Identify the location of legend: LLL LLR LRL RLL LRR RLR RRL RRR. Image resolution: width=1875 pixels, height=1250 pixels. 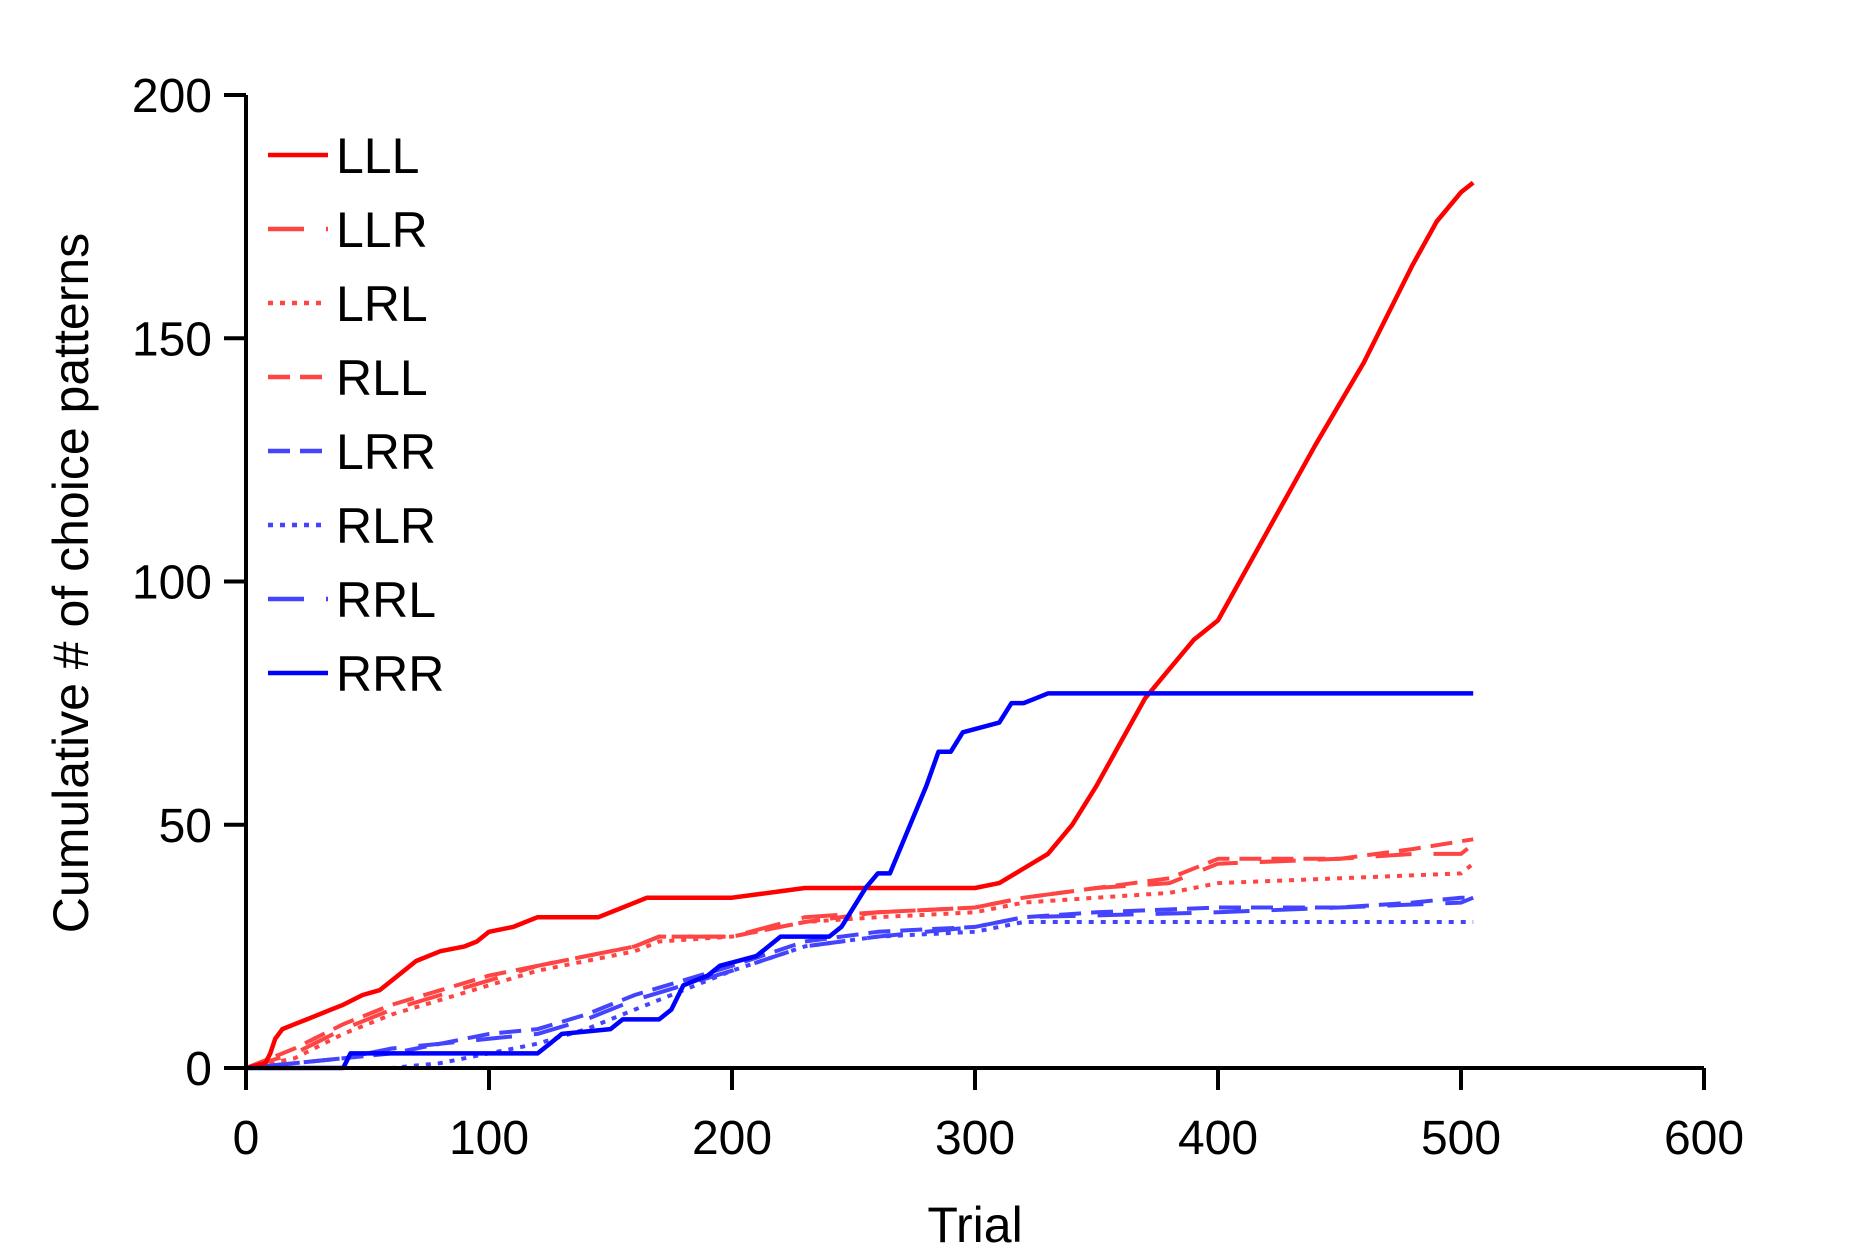
(356, 415).